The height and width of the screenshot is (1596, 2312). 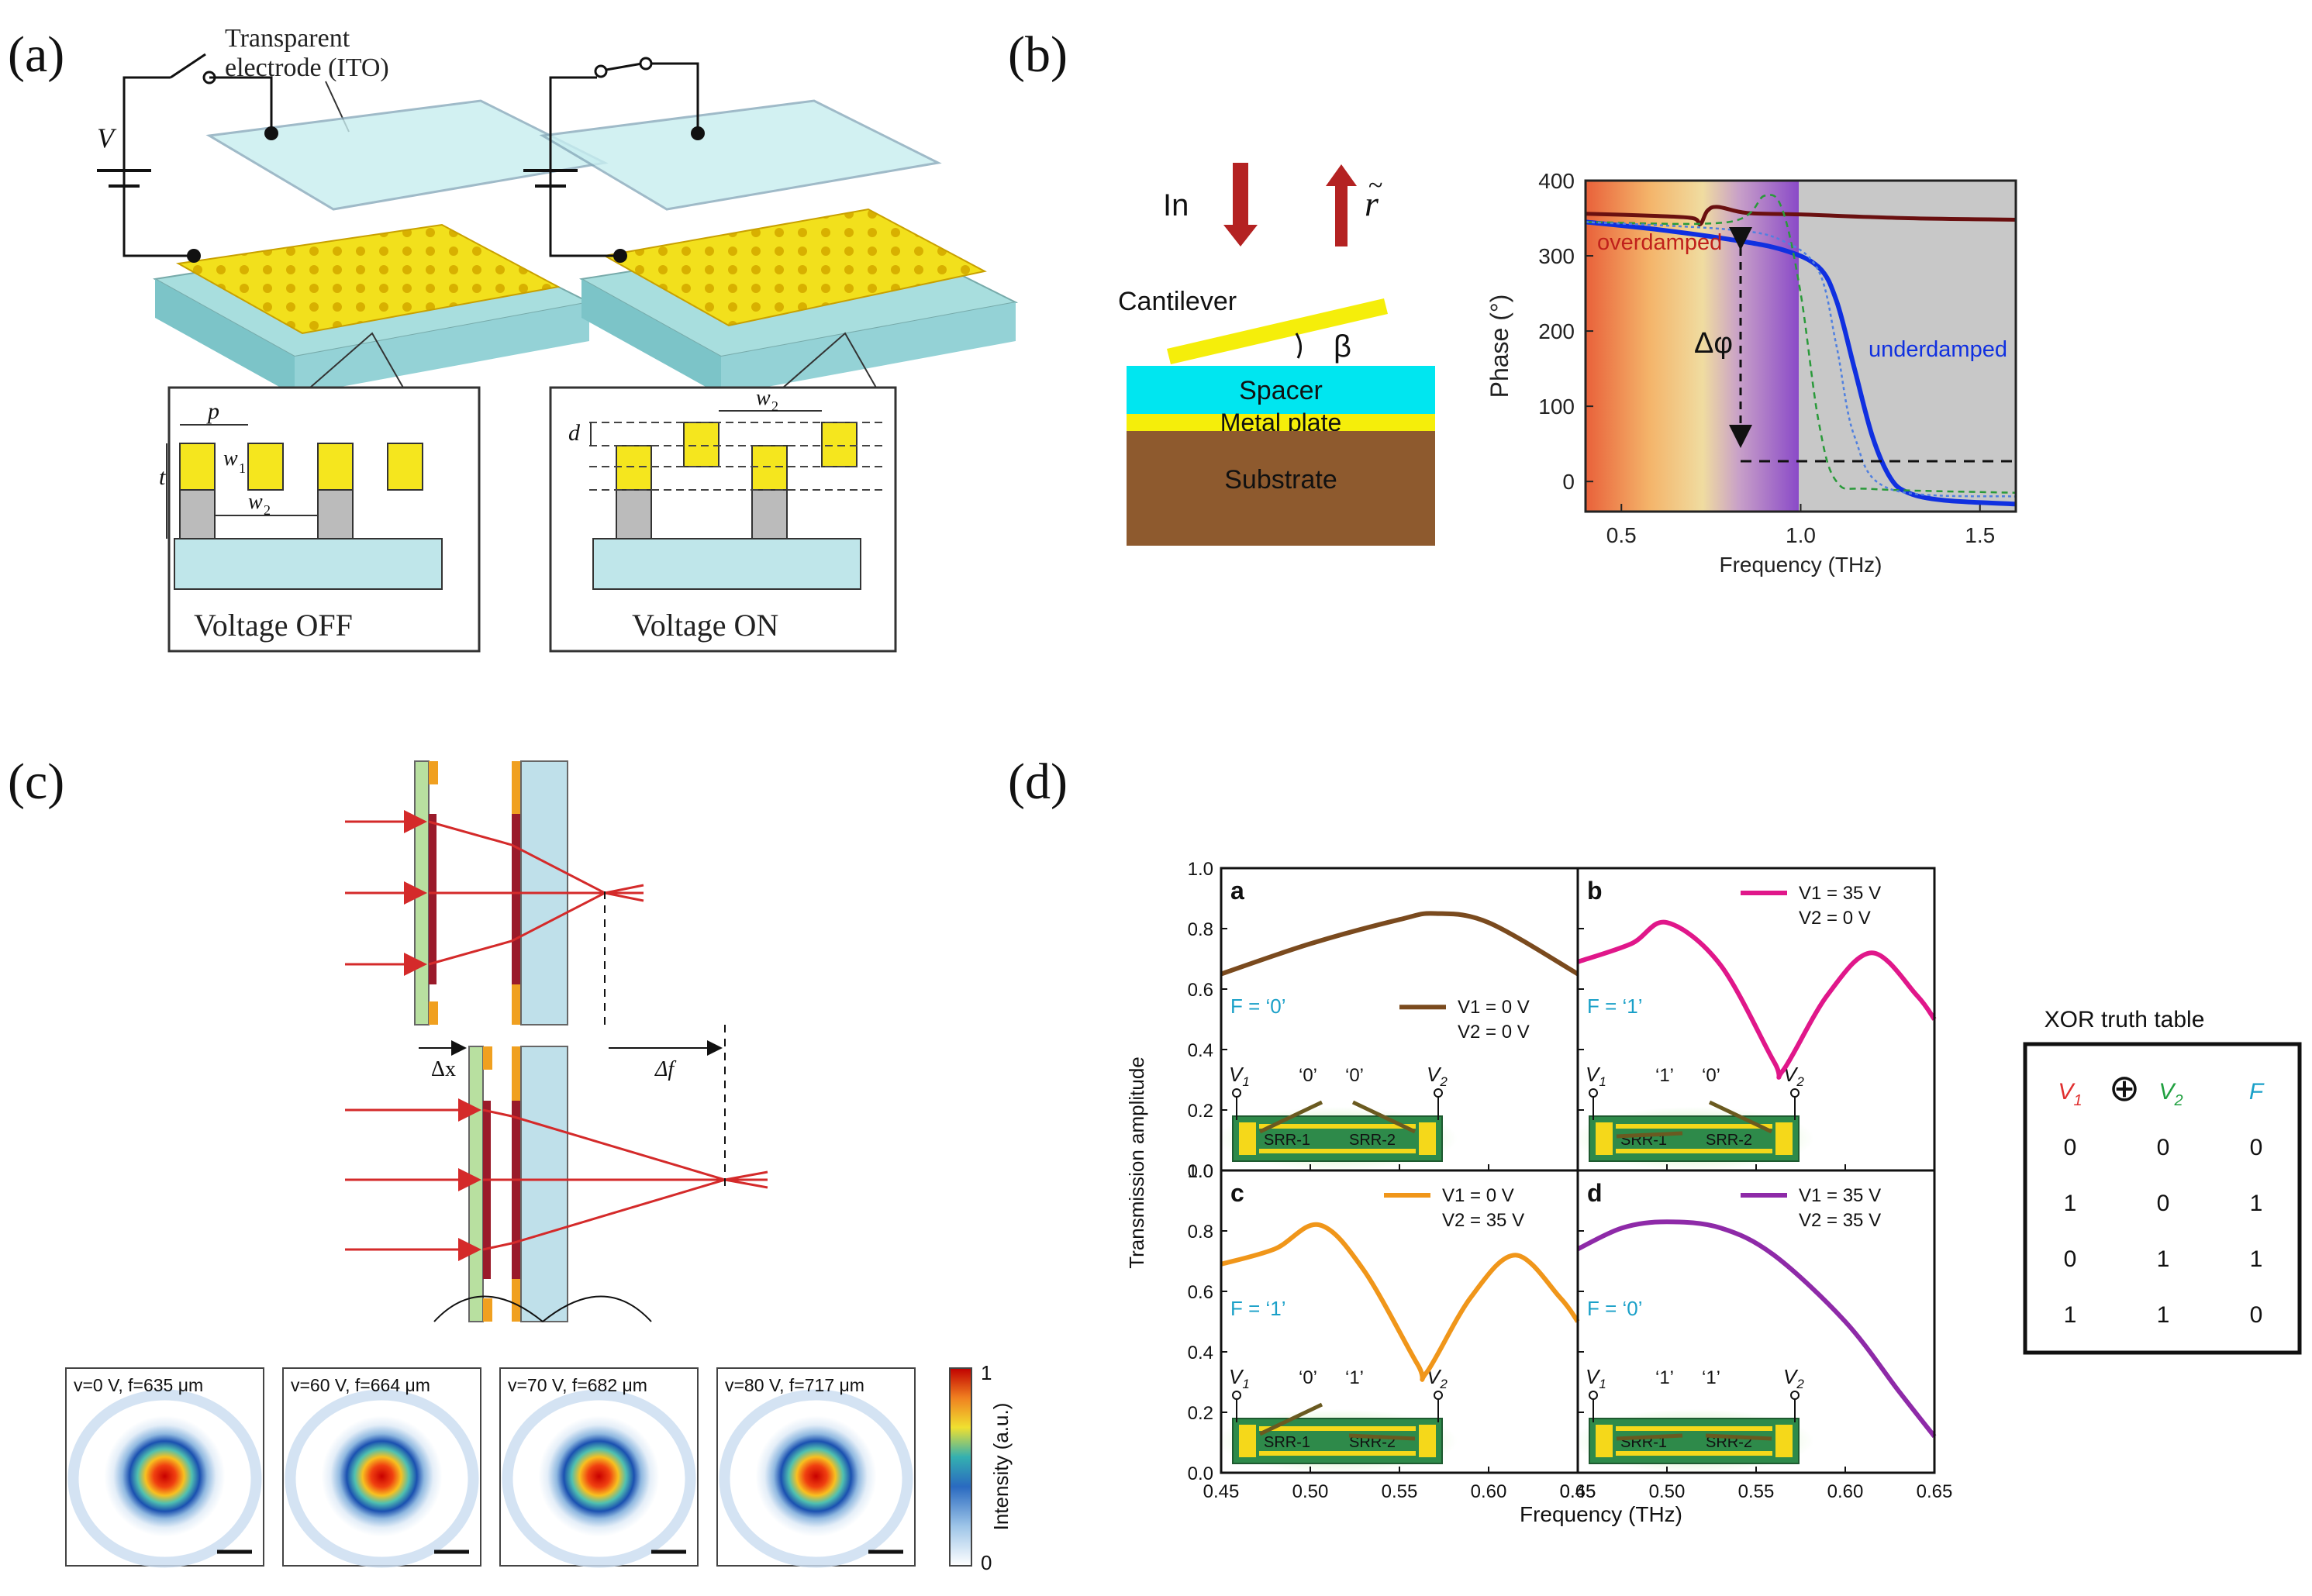 I want to click on device-substrate, so click(x=1694, y=1138).